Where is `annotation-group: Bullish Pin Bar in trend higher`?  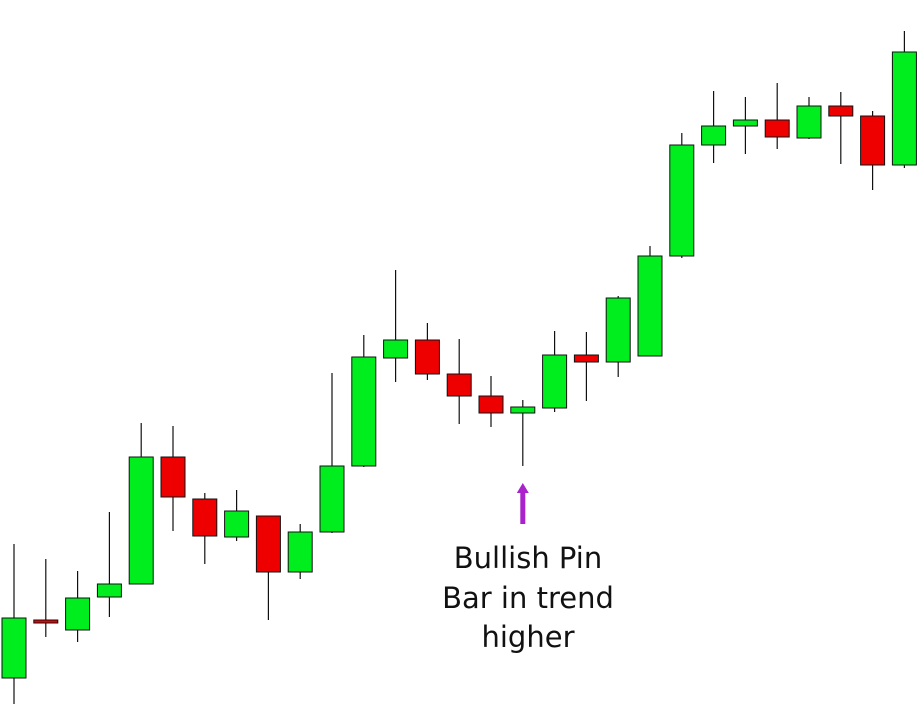 annotation-group: Bullish Pin Bar in trend higher is located at coordinates (528, 568).